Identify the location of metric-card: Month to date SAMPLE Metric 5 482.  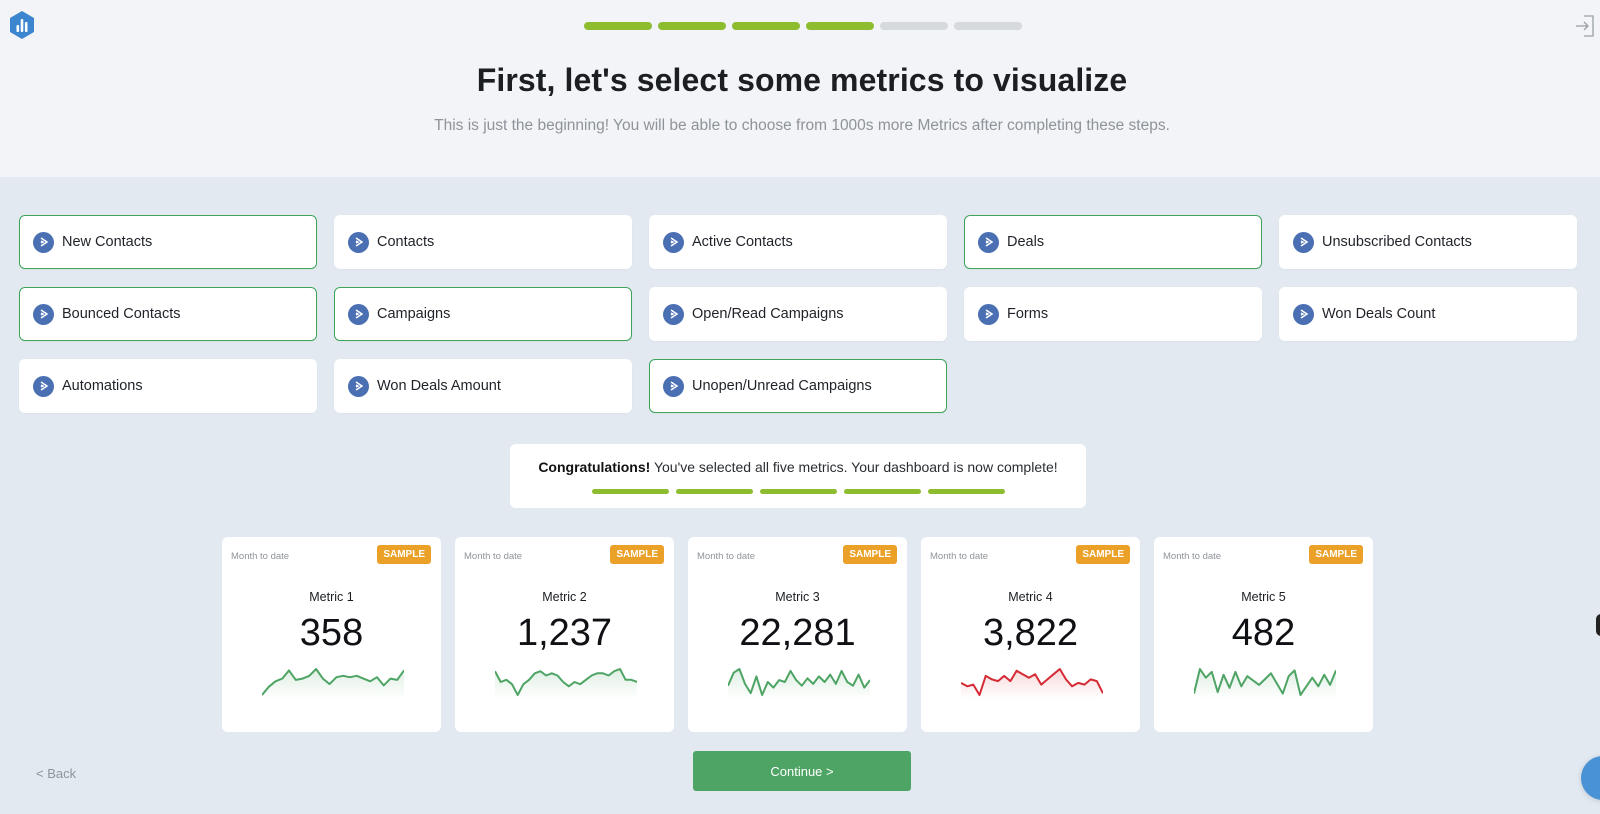
(1263, 634).